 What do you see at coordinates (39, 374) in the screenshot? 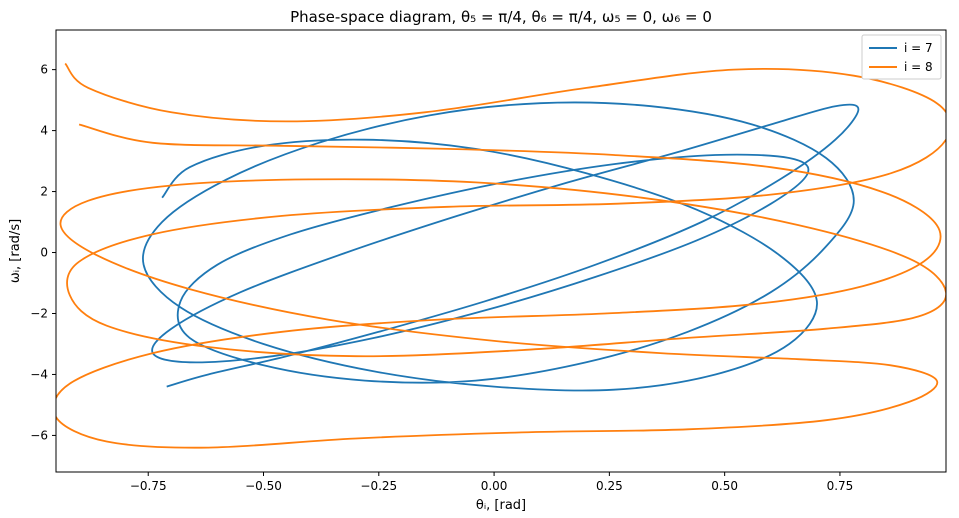
I see `y-tick-label: −4` at bounding box center [39, 374].